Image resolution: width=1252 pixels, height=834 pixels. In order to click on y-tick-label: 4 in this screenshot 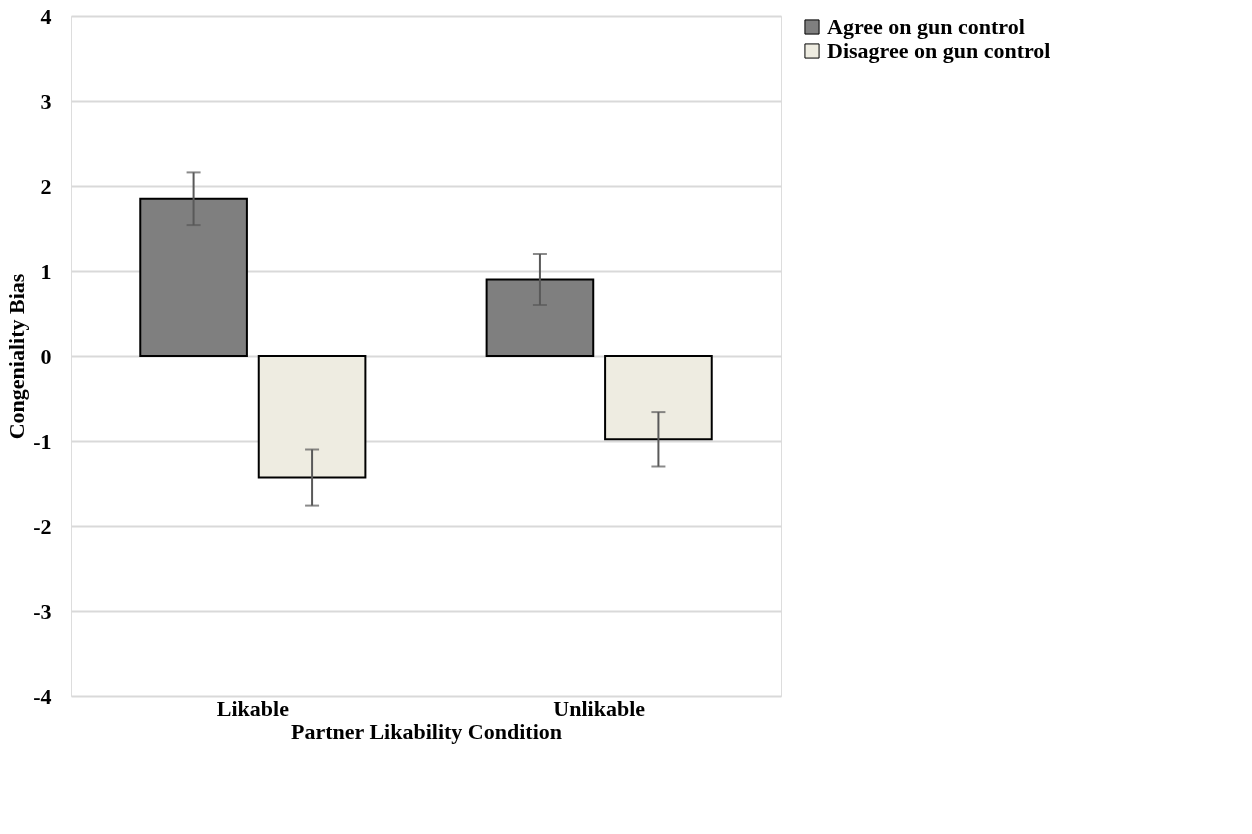, I will do `click(46, 16)`.